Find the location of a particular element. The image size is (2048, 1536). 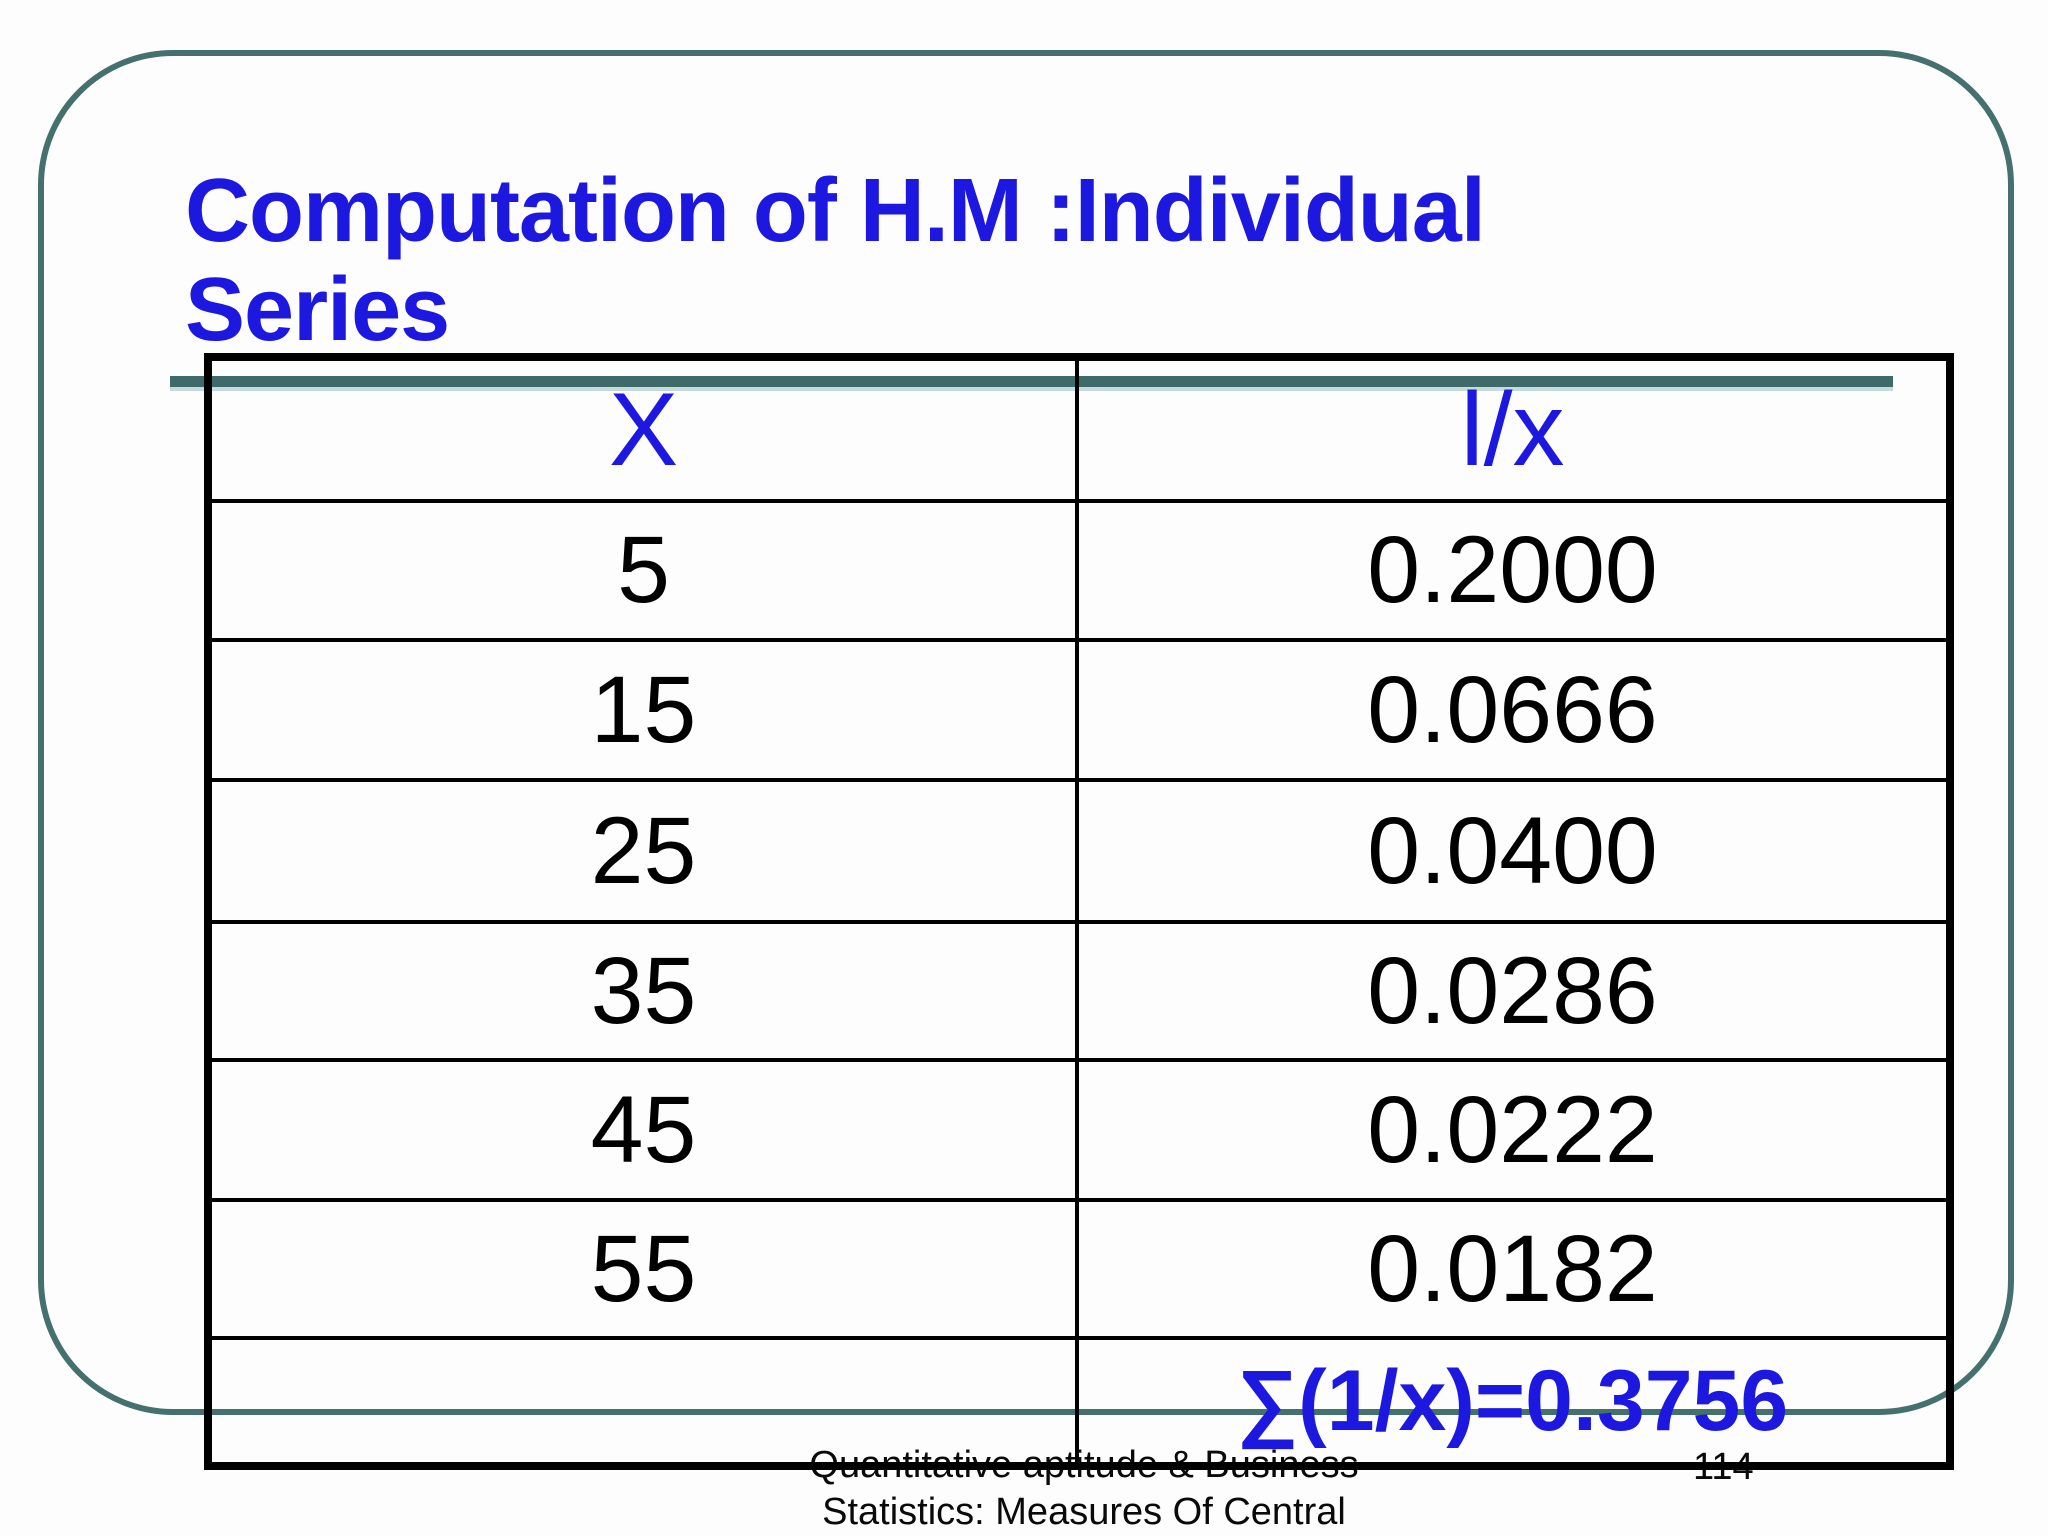

table-cell-x-3: 35 is located at coordinates (643, 989).